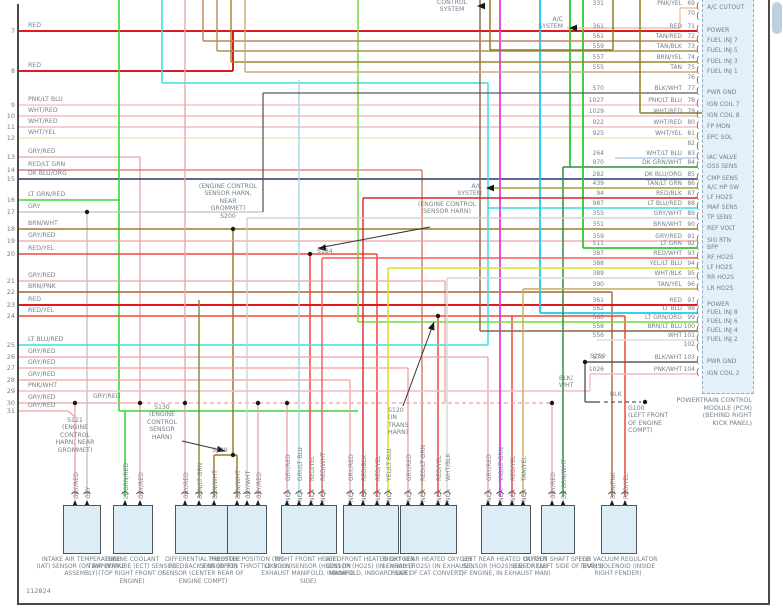 The height and width of the screenshot is (612, 783). Describe the element at coordinates (598, 133) in the screenshot. I see `pcm-wire-number: 925` at that location.